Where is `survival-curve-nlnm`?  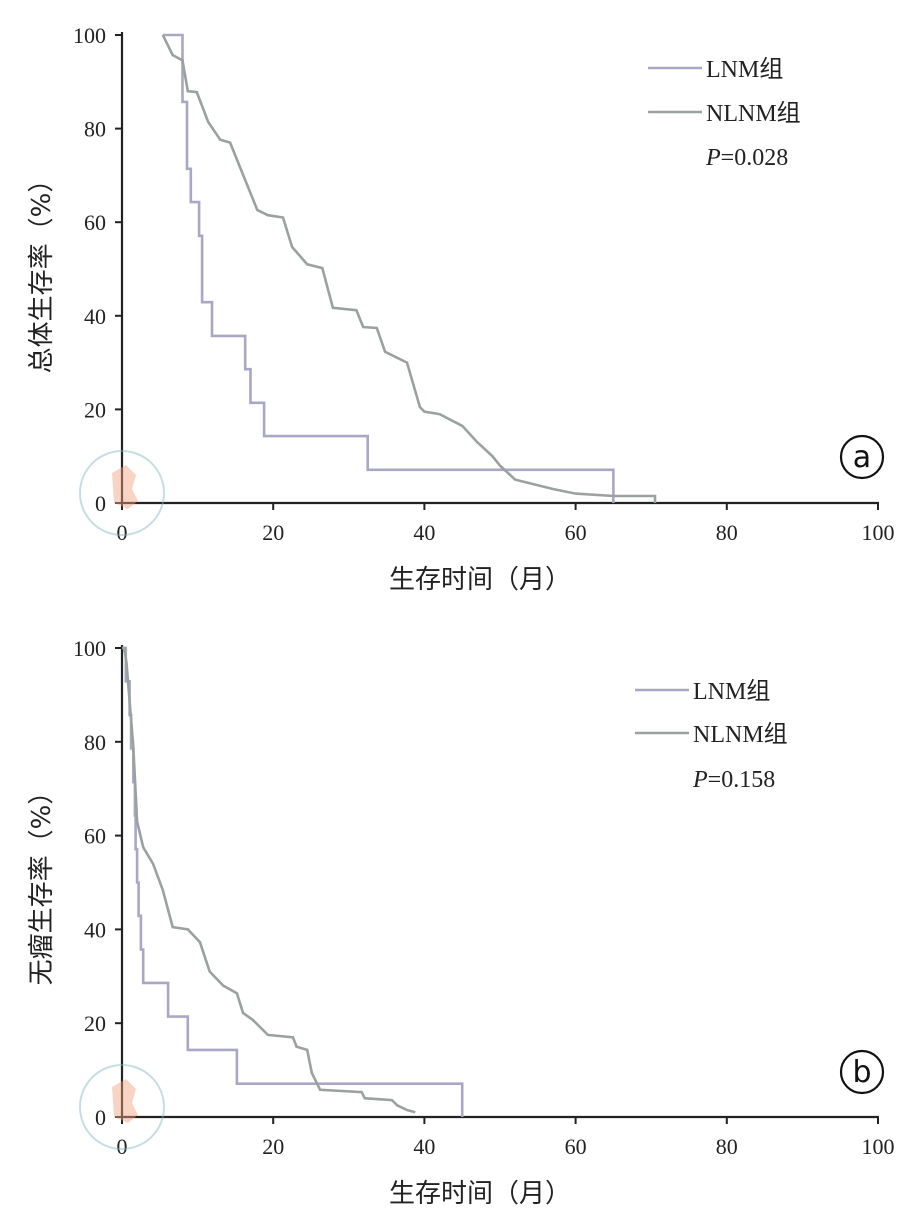 survival-curve-nlnm is located at coordinates (269, 880).